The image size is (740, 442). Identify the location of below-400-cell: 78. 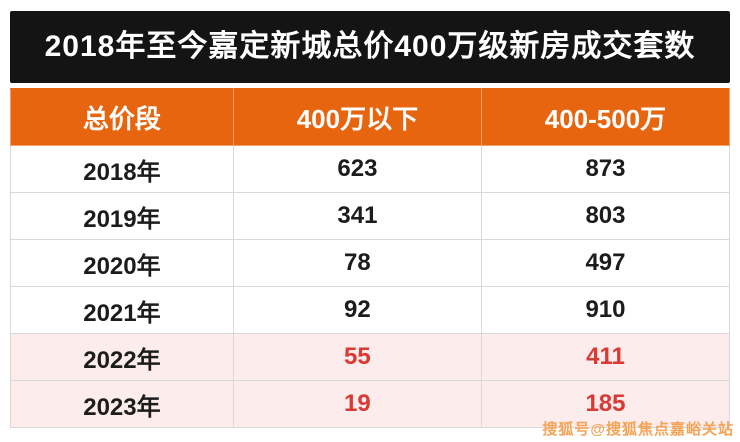
(357, 263).